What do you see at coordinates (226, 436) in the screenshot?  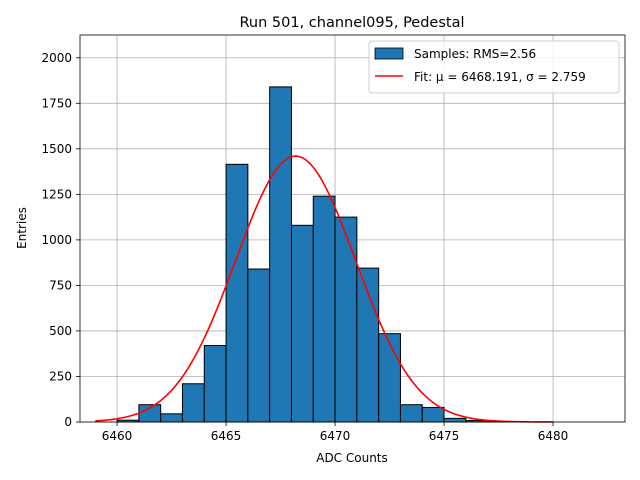 I see `x-tick-label: 6465` at bounding box center [226, 436].